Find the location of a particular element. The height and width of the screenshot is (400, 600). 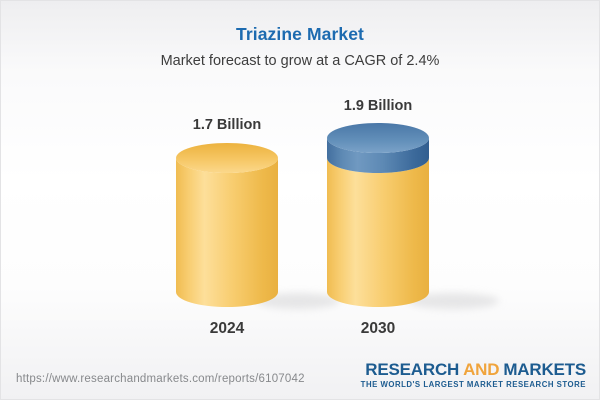

category-label-2024: 2024 is located at coordinates (227, 328).